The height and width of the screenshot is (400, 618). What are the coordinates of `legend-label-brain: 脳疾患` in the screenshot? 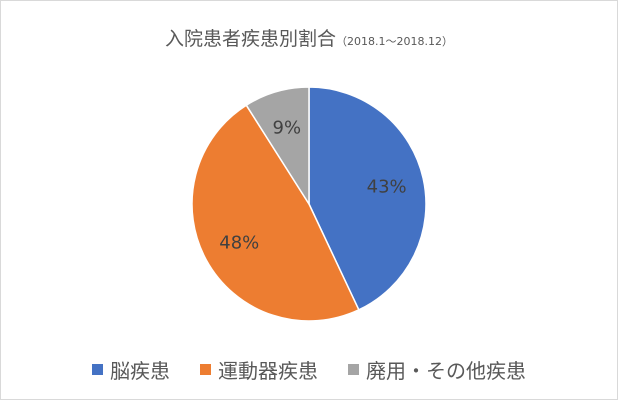 It's located at (140, 371).